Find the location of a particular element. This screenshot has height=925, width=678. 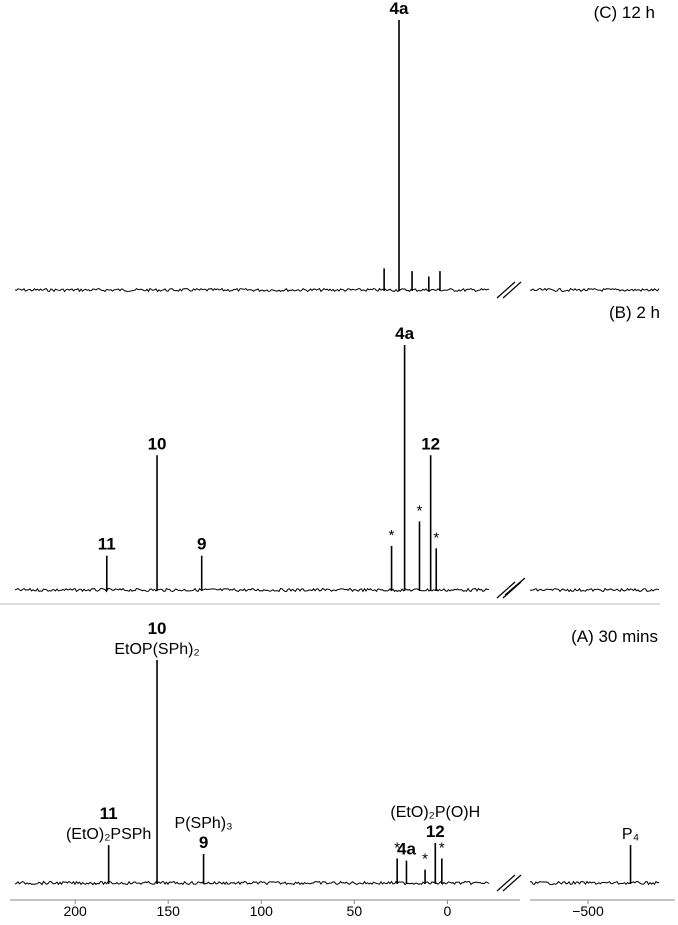

peak-label: P(SPh)₃ is located at coordinates (204, 823).